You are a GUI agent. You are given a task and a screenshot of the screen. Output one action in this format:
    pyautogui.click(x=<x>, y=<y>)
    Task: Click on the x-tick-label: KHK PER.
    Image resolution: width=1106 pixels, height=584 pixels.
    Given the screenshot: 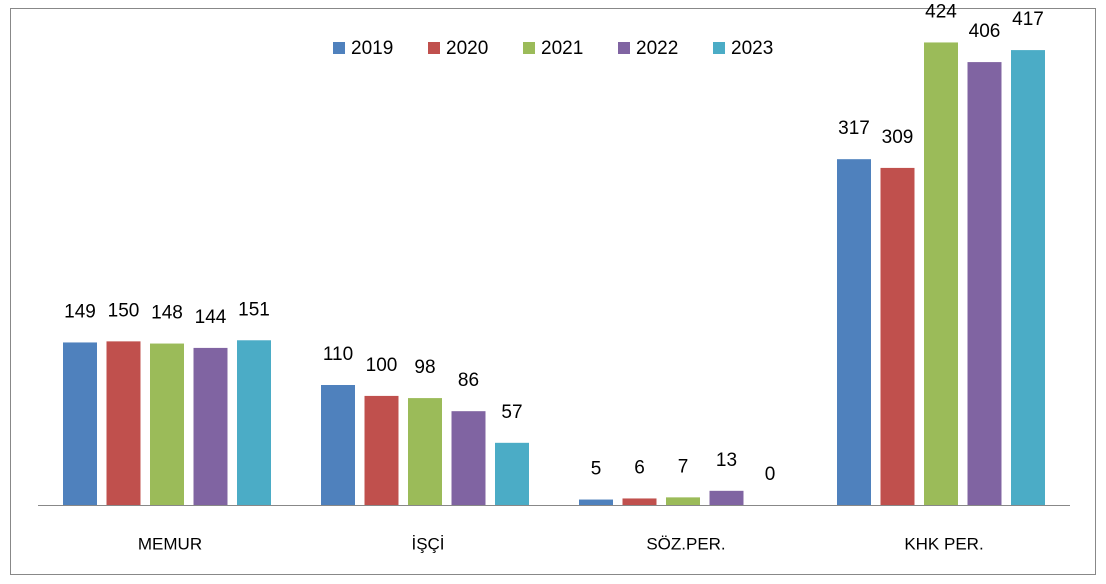 What is the action you would take?
    pyautogui.click(x=943, y=543)
    